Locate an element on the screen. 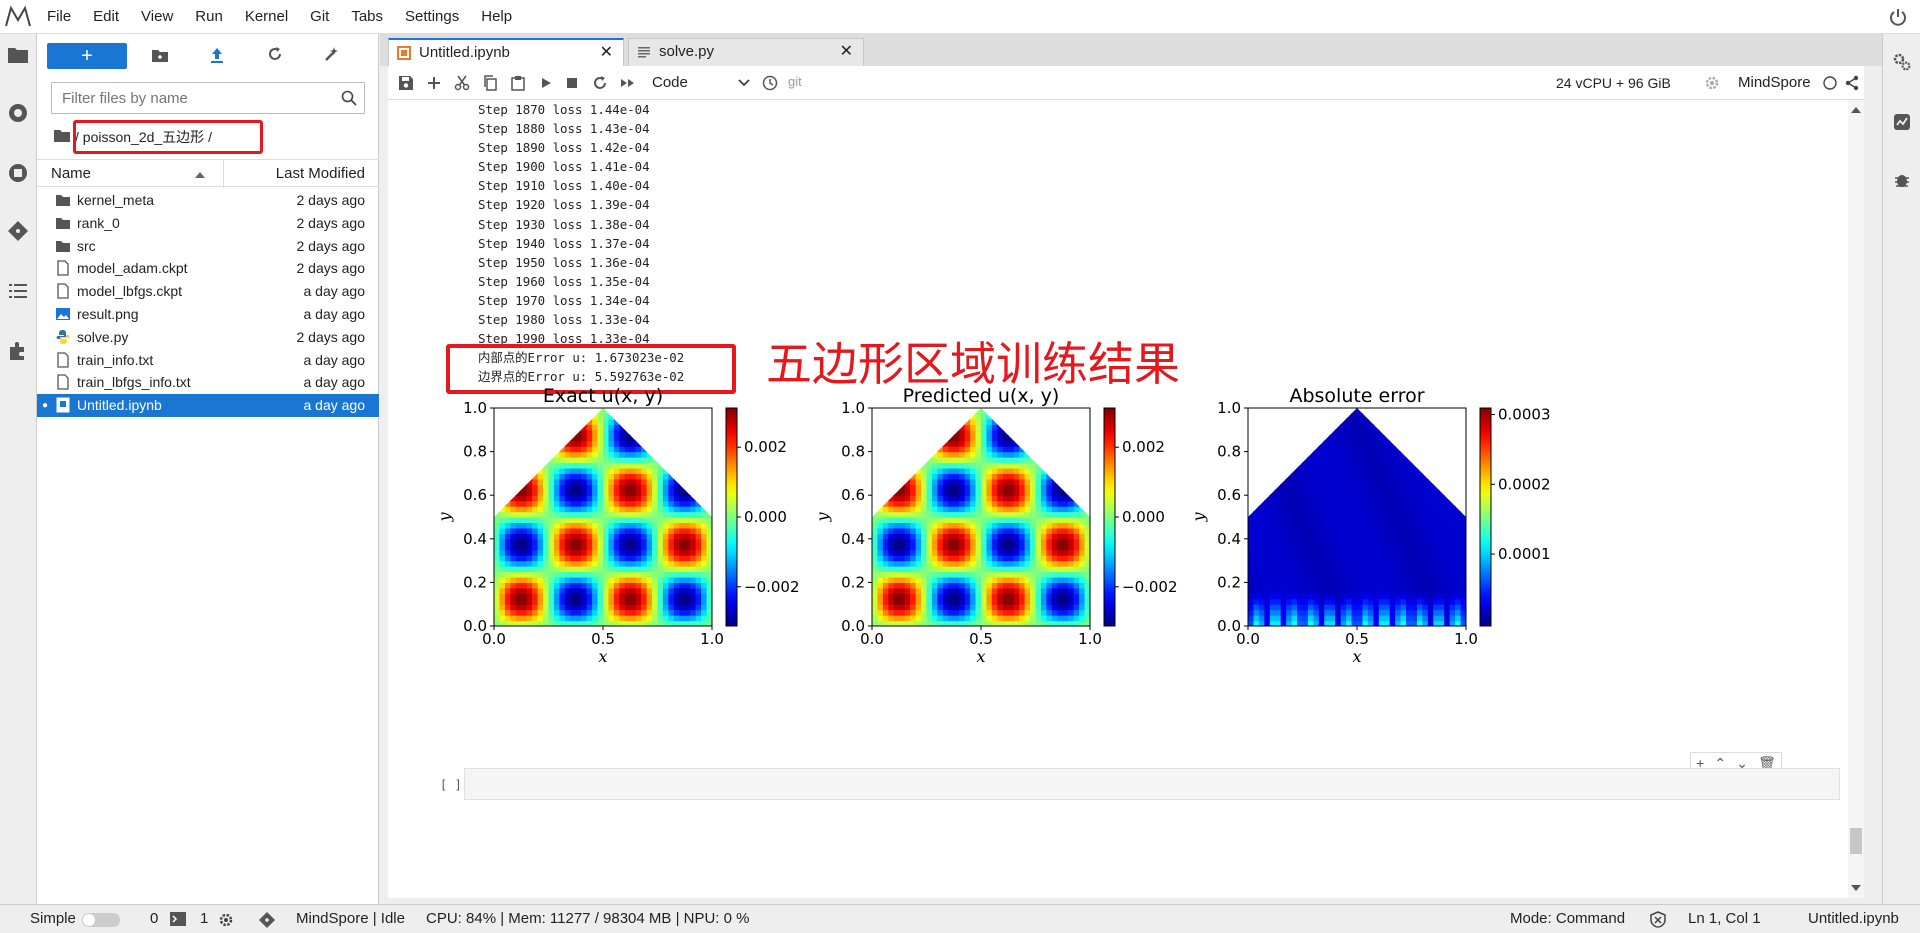  menu-help: Help is located at coordinates (496, 17).